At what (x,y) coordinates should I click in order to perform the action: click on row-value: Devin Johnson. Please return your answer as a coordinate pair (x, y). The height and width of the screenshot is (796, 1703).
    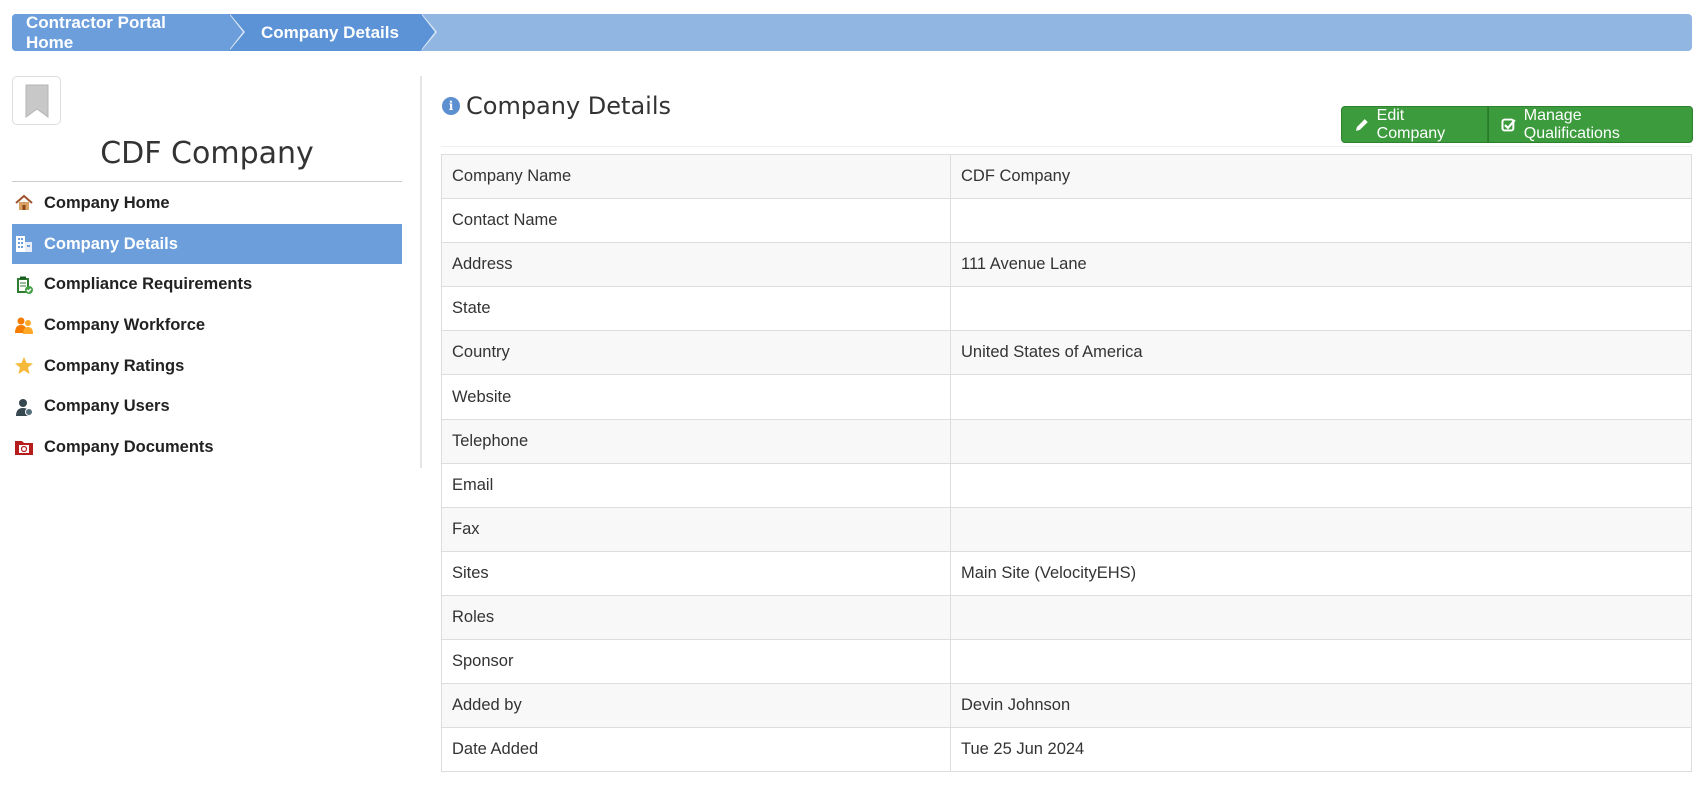
    Looking at the image, I should click on (1321, 706).